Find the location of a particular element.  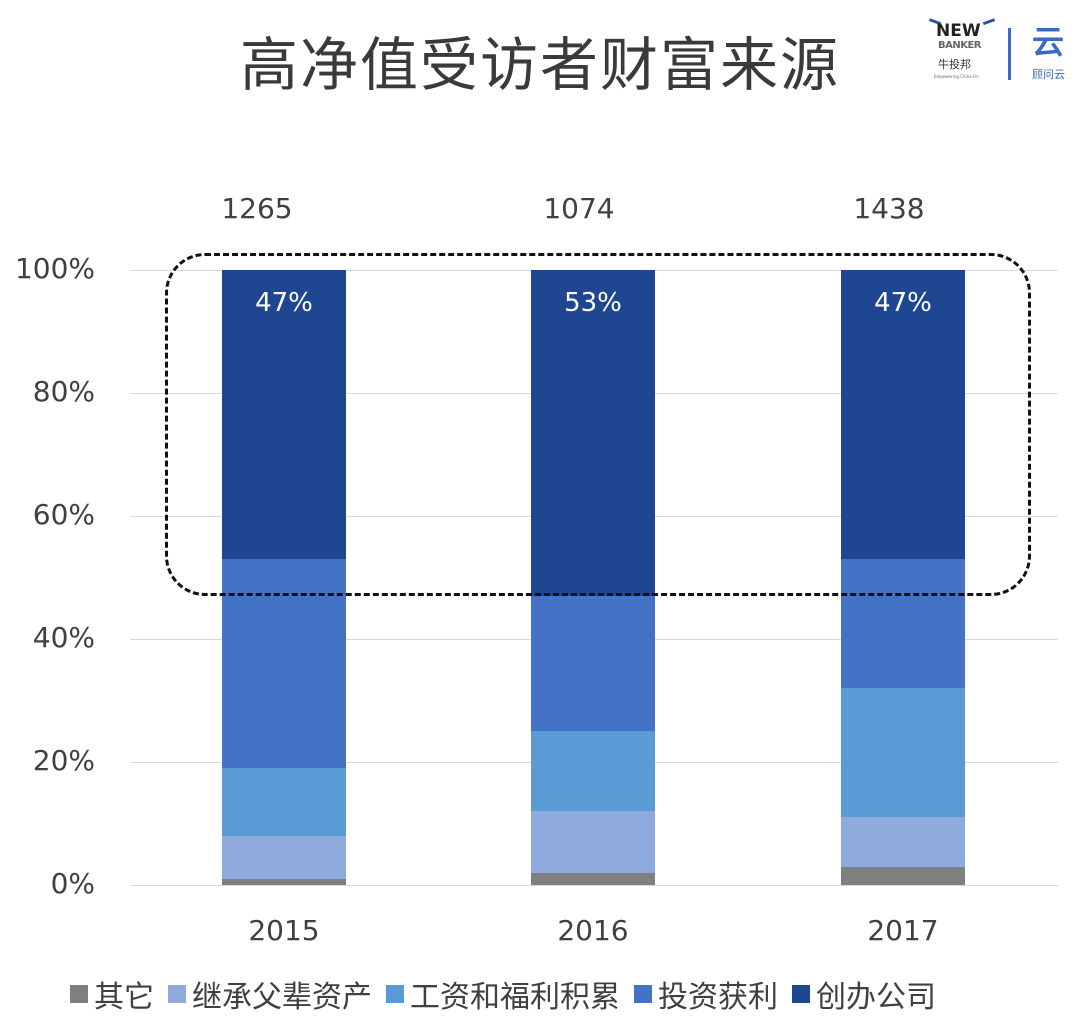

legend-item: 创办公司 is located at coordinates (864, 994).